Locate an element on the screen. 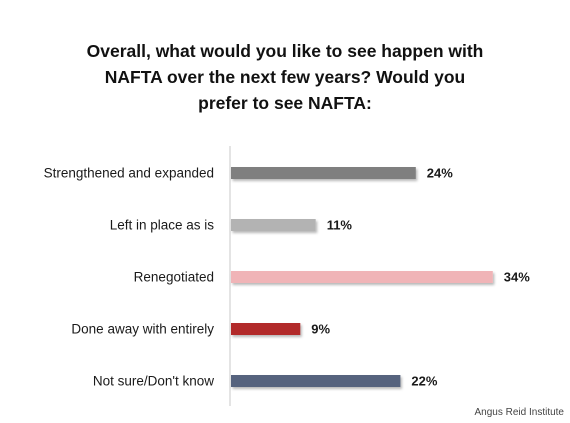 This screenshot has width=570, height=423. category-label: Done away with entirely is located at coordinates (142, 329).